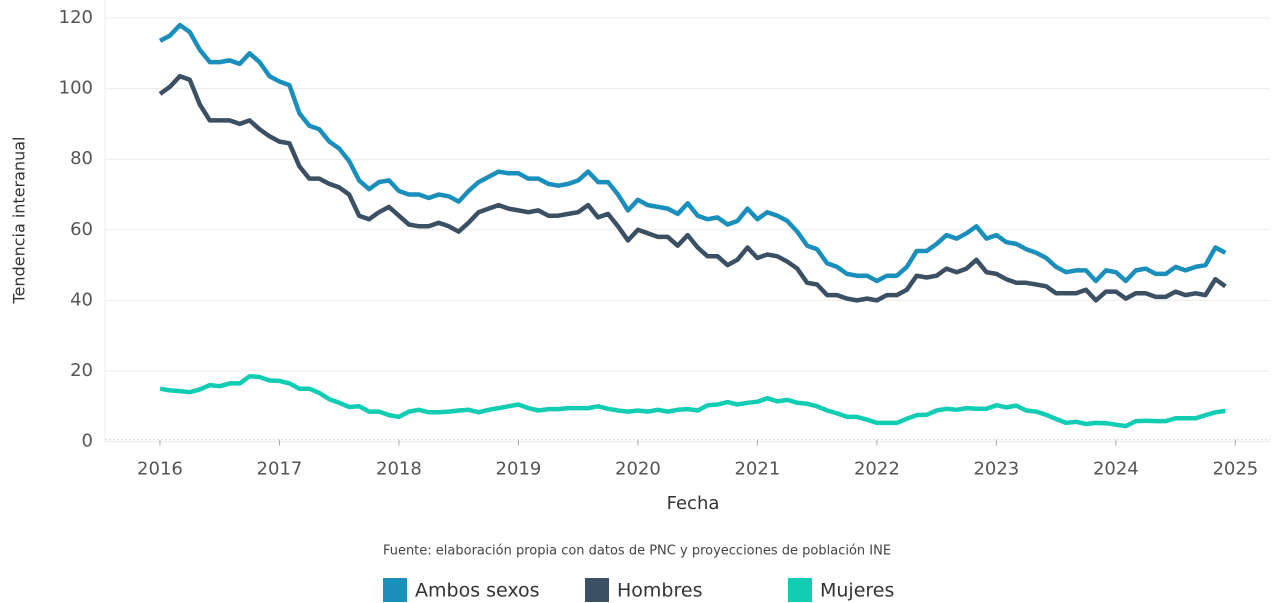  Describe the element at coordinates (399, 469) in the screenshot. I see `x-tick-label: 2018` at that location.